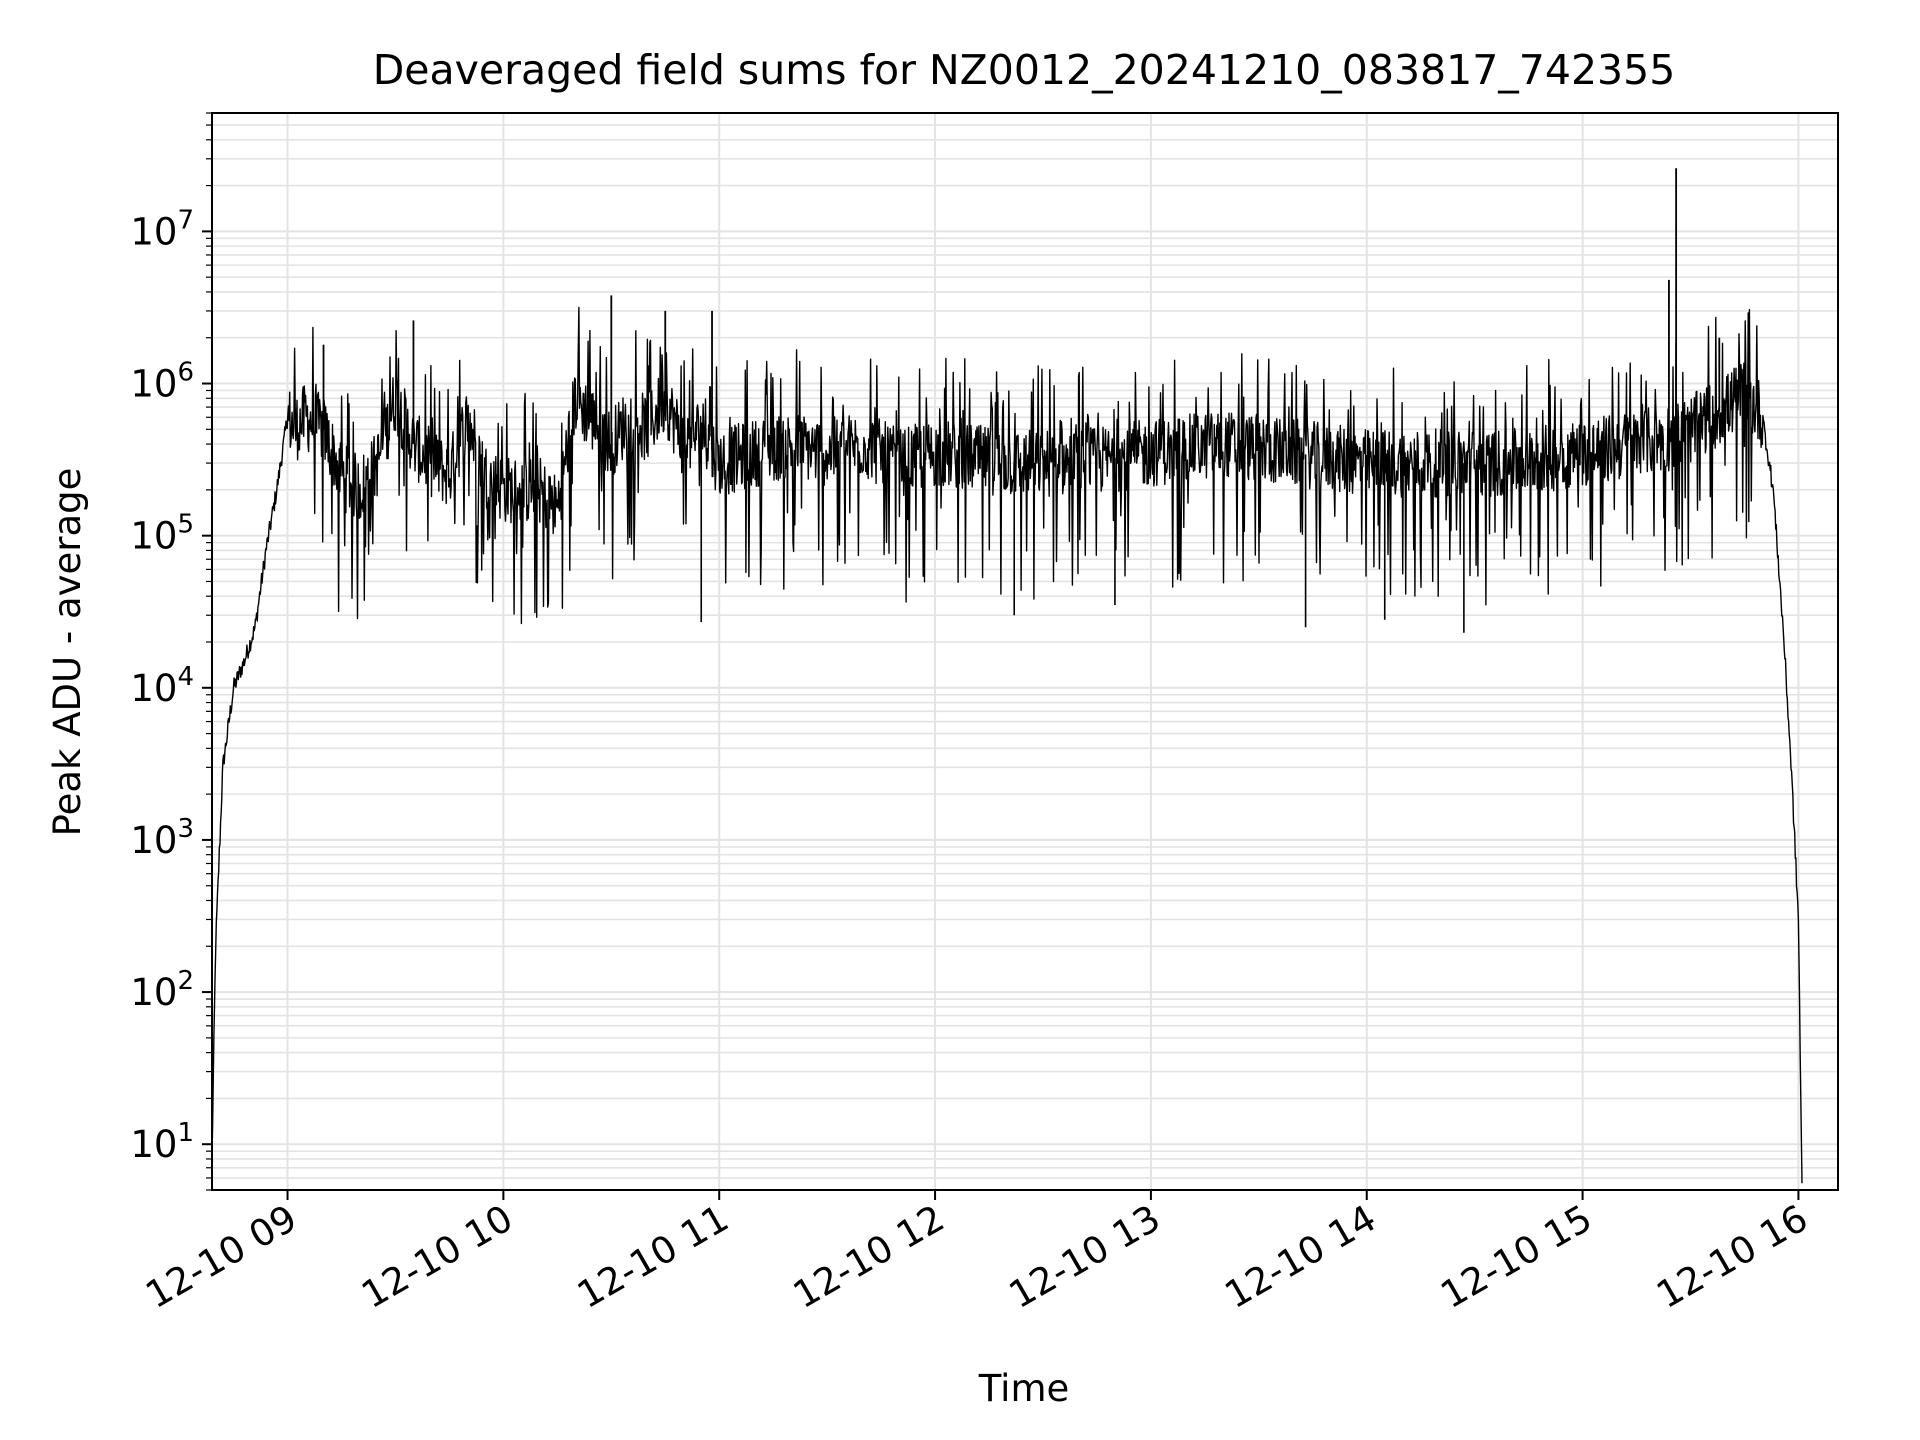  I want to click on y-tick-label: 105, so click(162, 534).